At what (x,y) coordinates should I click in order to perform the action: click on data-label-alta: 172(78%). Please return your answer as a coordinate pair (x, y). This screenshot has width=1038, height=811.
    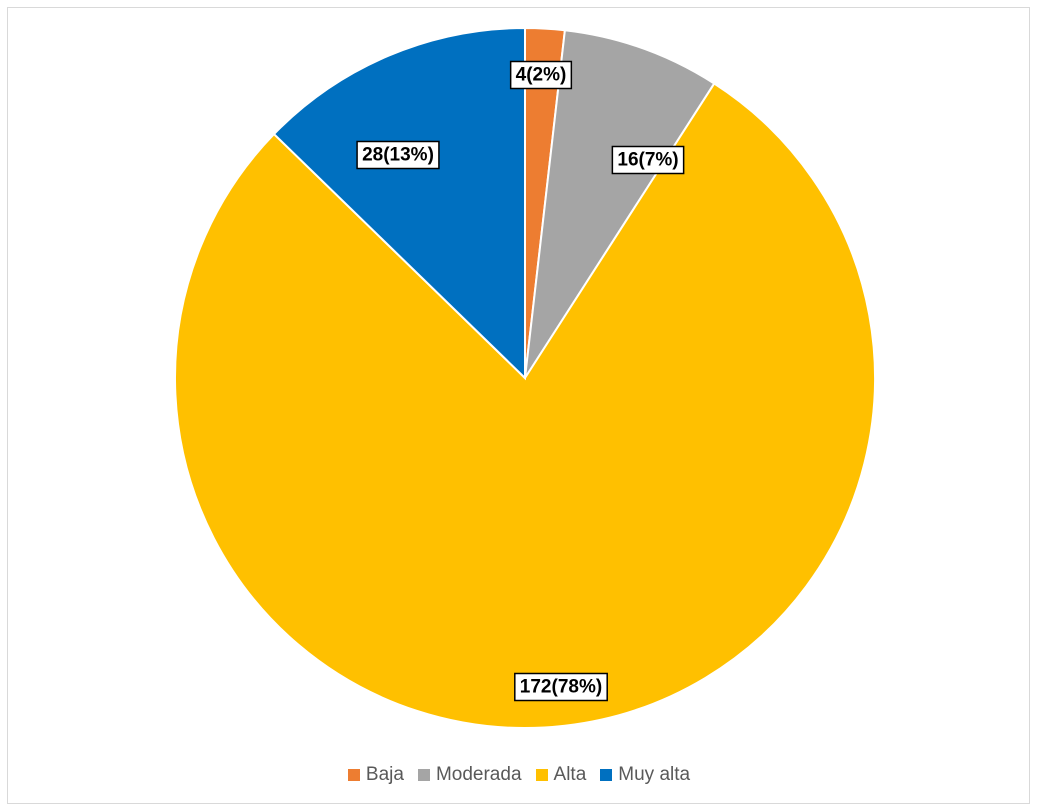
    Looking at the image, I should click on (561, 687).